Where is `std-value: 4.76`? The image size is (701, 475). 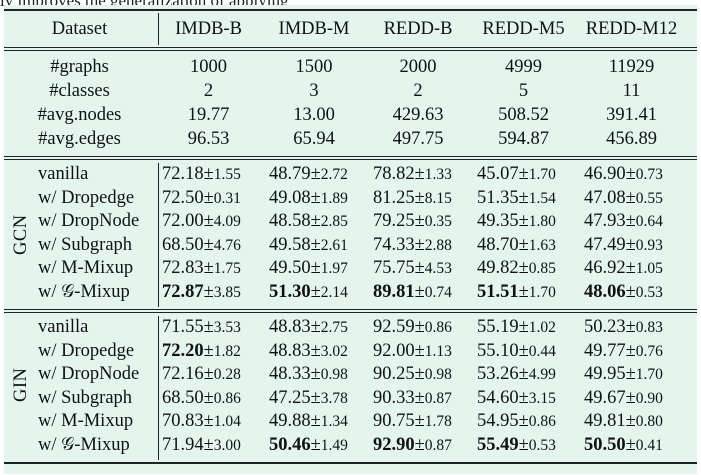 std-value: 4.76 is located at coordinates (227, 245).